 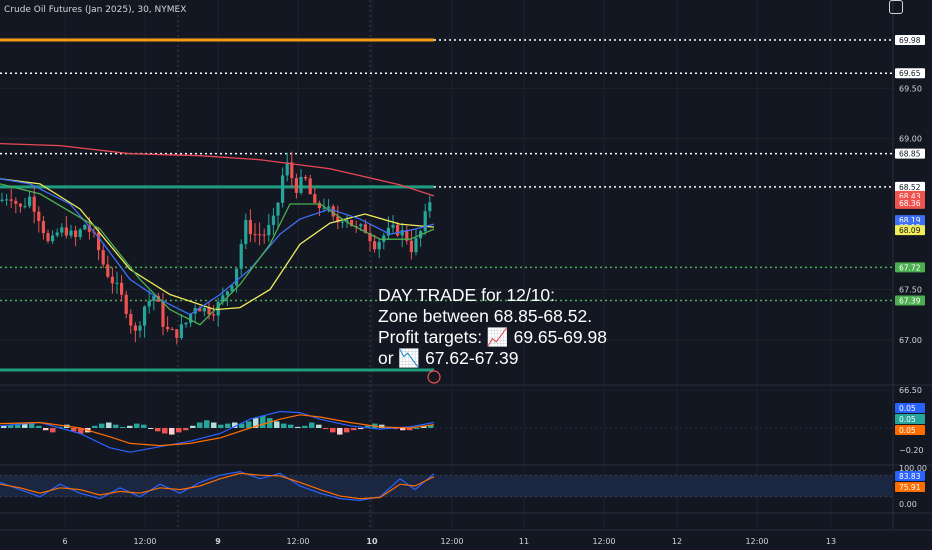 What do you see at coordinates (910, 220) in the screenshot?
I see `price-badge: 68.19` at bounding box center [910, 220].